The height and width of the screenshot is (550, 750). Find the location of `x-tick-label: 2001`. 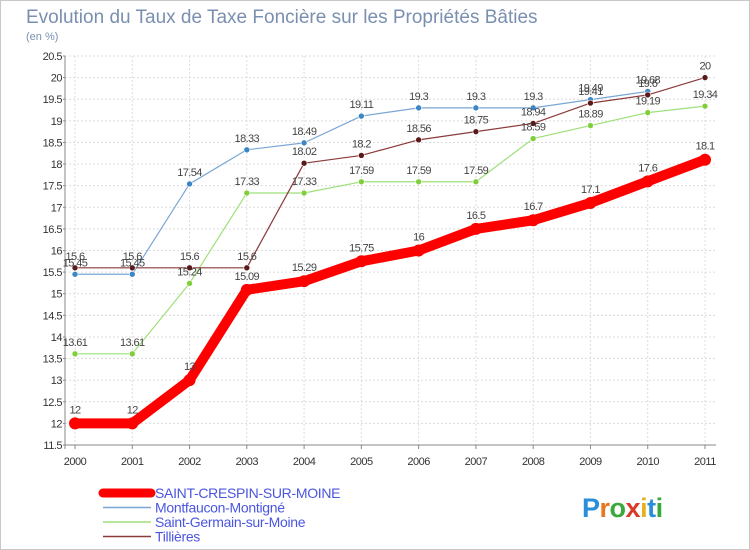

x-tick-label: 2001 is located at coordinates (132, 462).